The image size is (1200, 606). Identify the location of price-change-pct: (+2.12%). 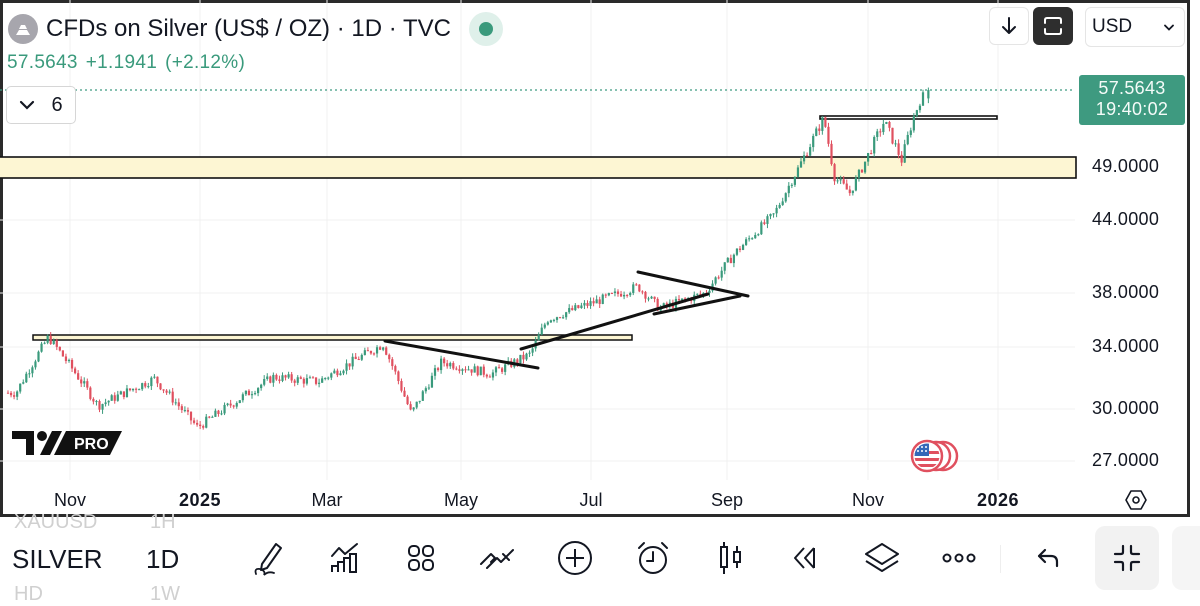
(205, 62).